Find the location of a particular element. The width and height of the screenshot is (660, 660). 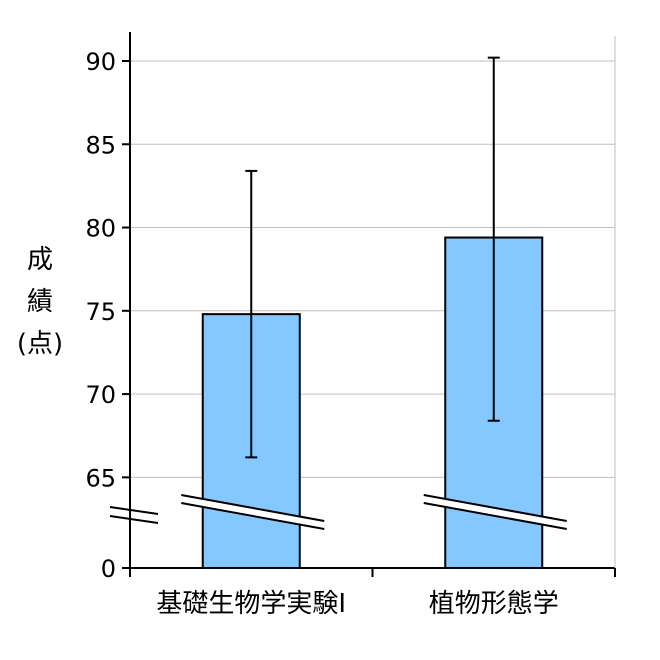

y-tick-labels: 90 85 80 75 70 65 0 is located at coordinates (100, 315).